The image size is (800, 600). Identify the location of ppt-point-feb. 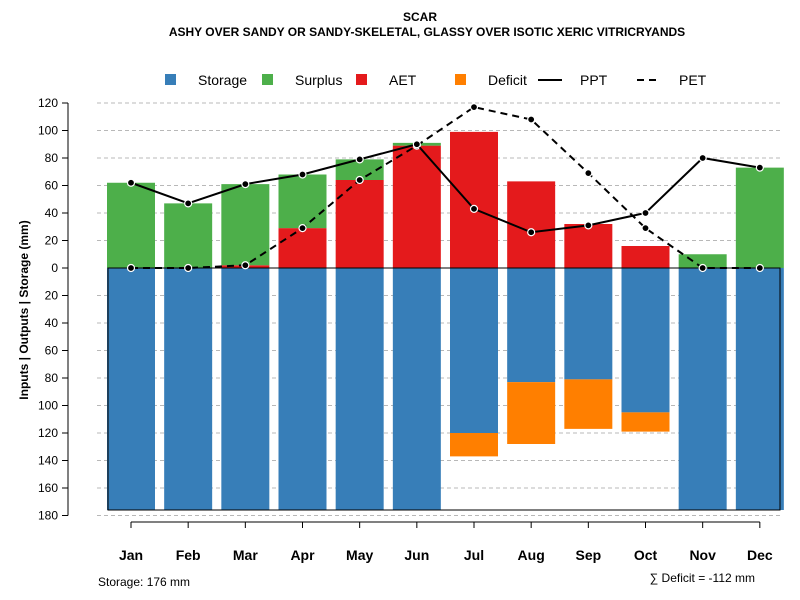
(188, 203).